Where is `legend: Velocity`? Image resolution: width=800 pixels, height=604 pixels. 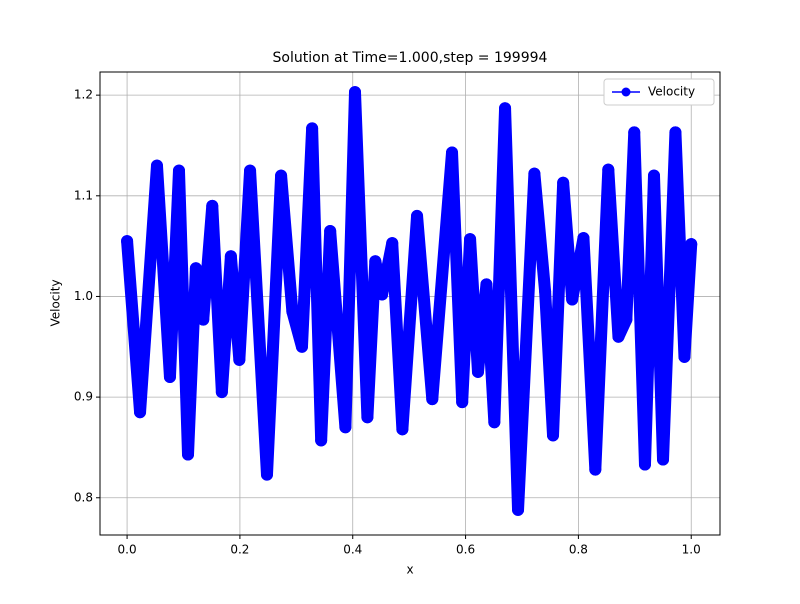
legend: Velocity is located at coordinates (659, 92).